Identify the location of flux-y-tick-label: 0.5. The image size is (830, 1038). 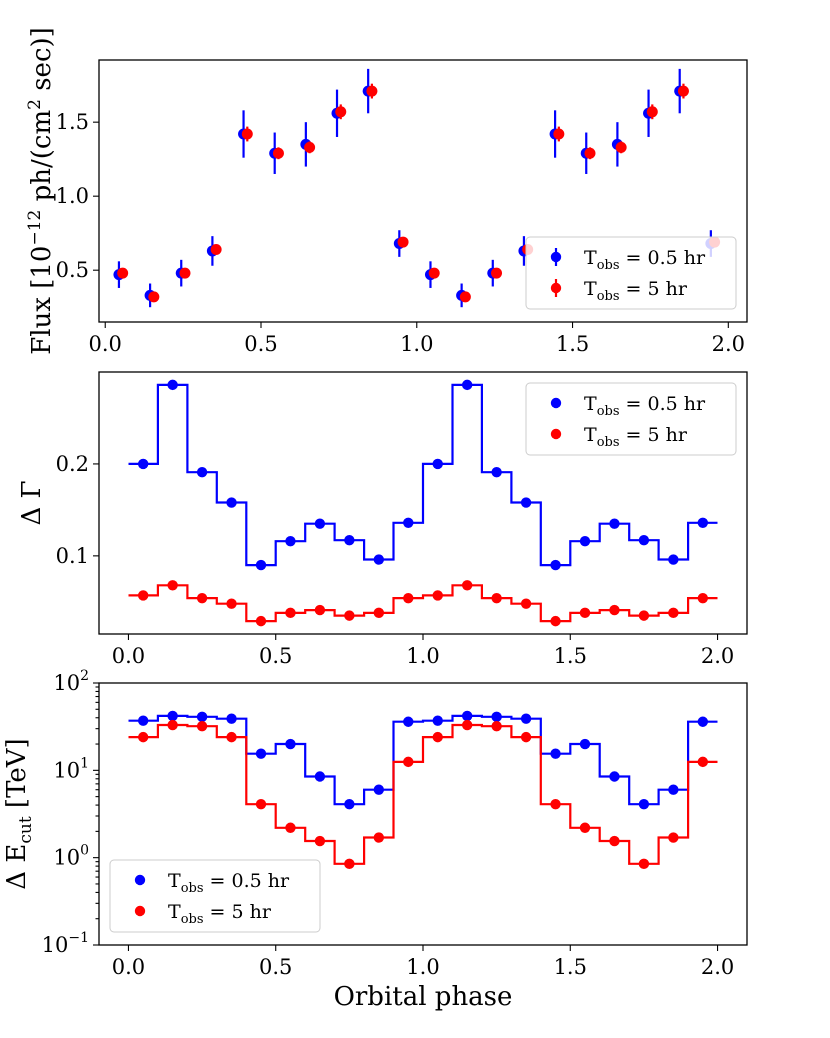
(72, 270).